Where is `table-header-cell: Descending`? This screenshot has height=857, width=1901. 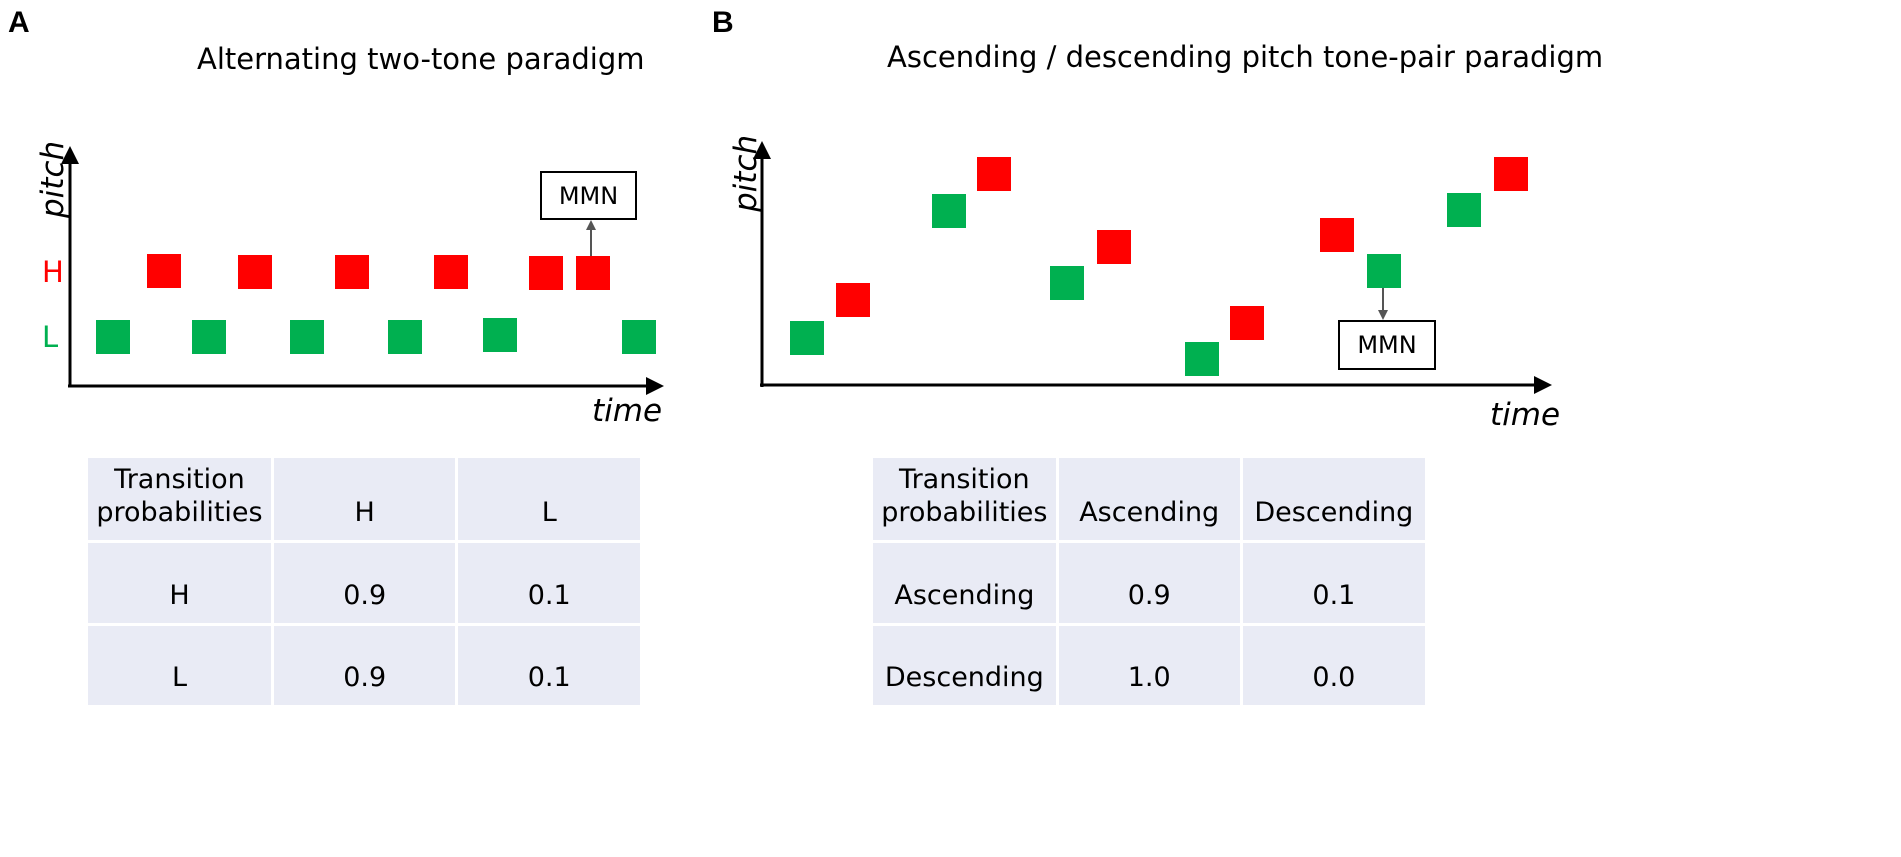
table-header-cell: Descending is located at coordinates (1333, 499).